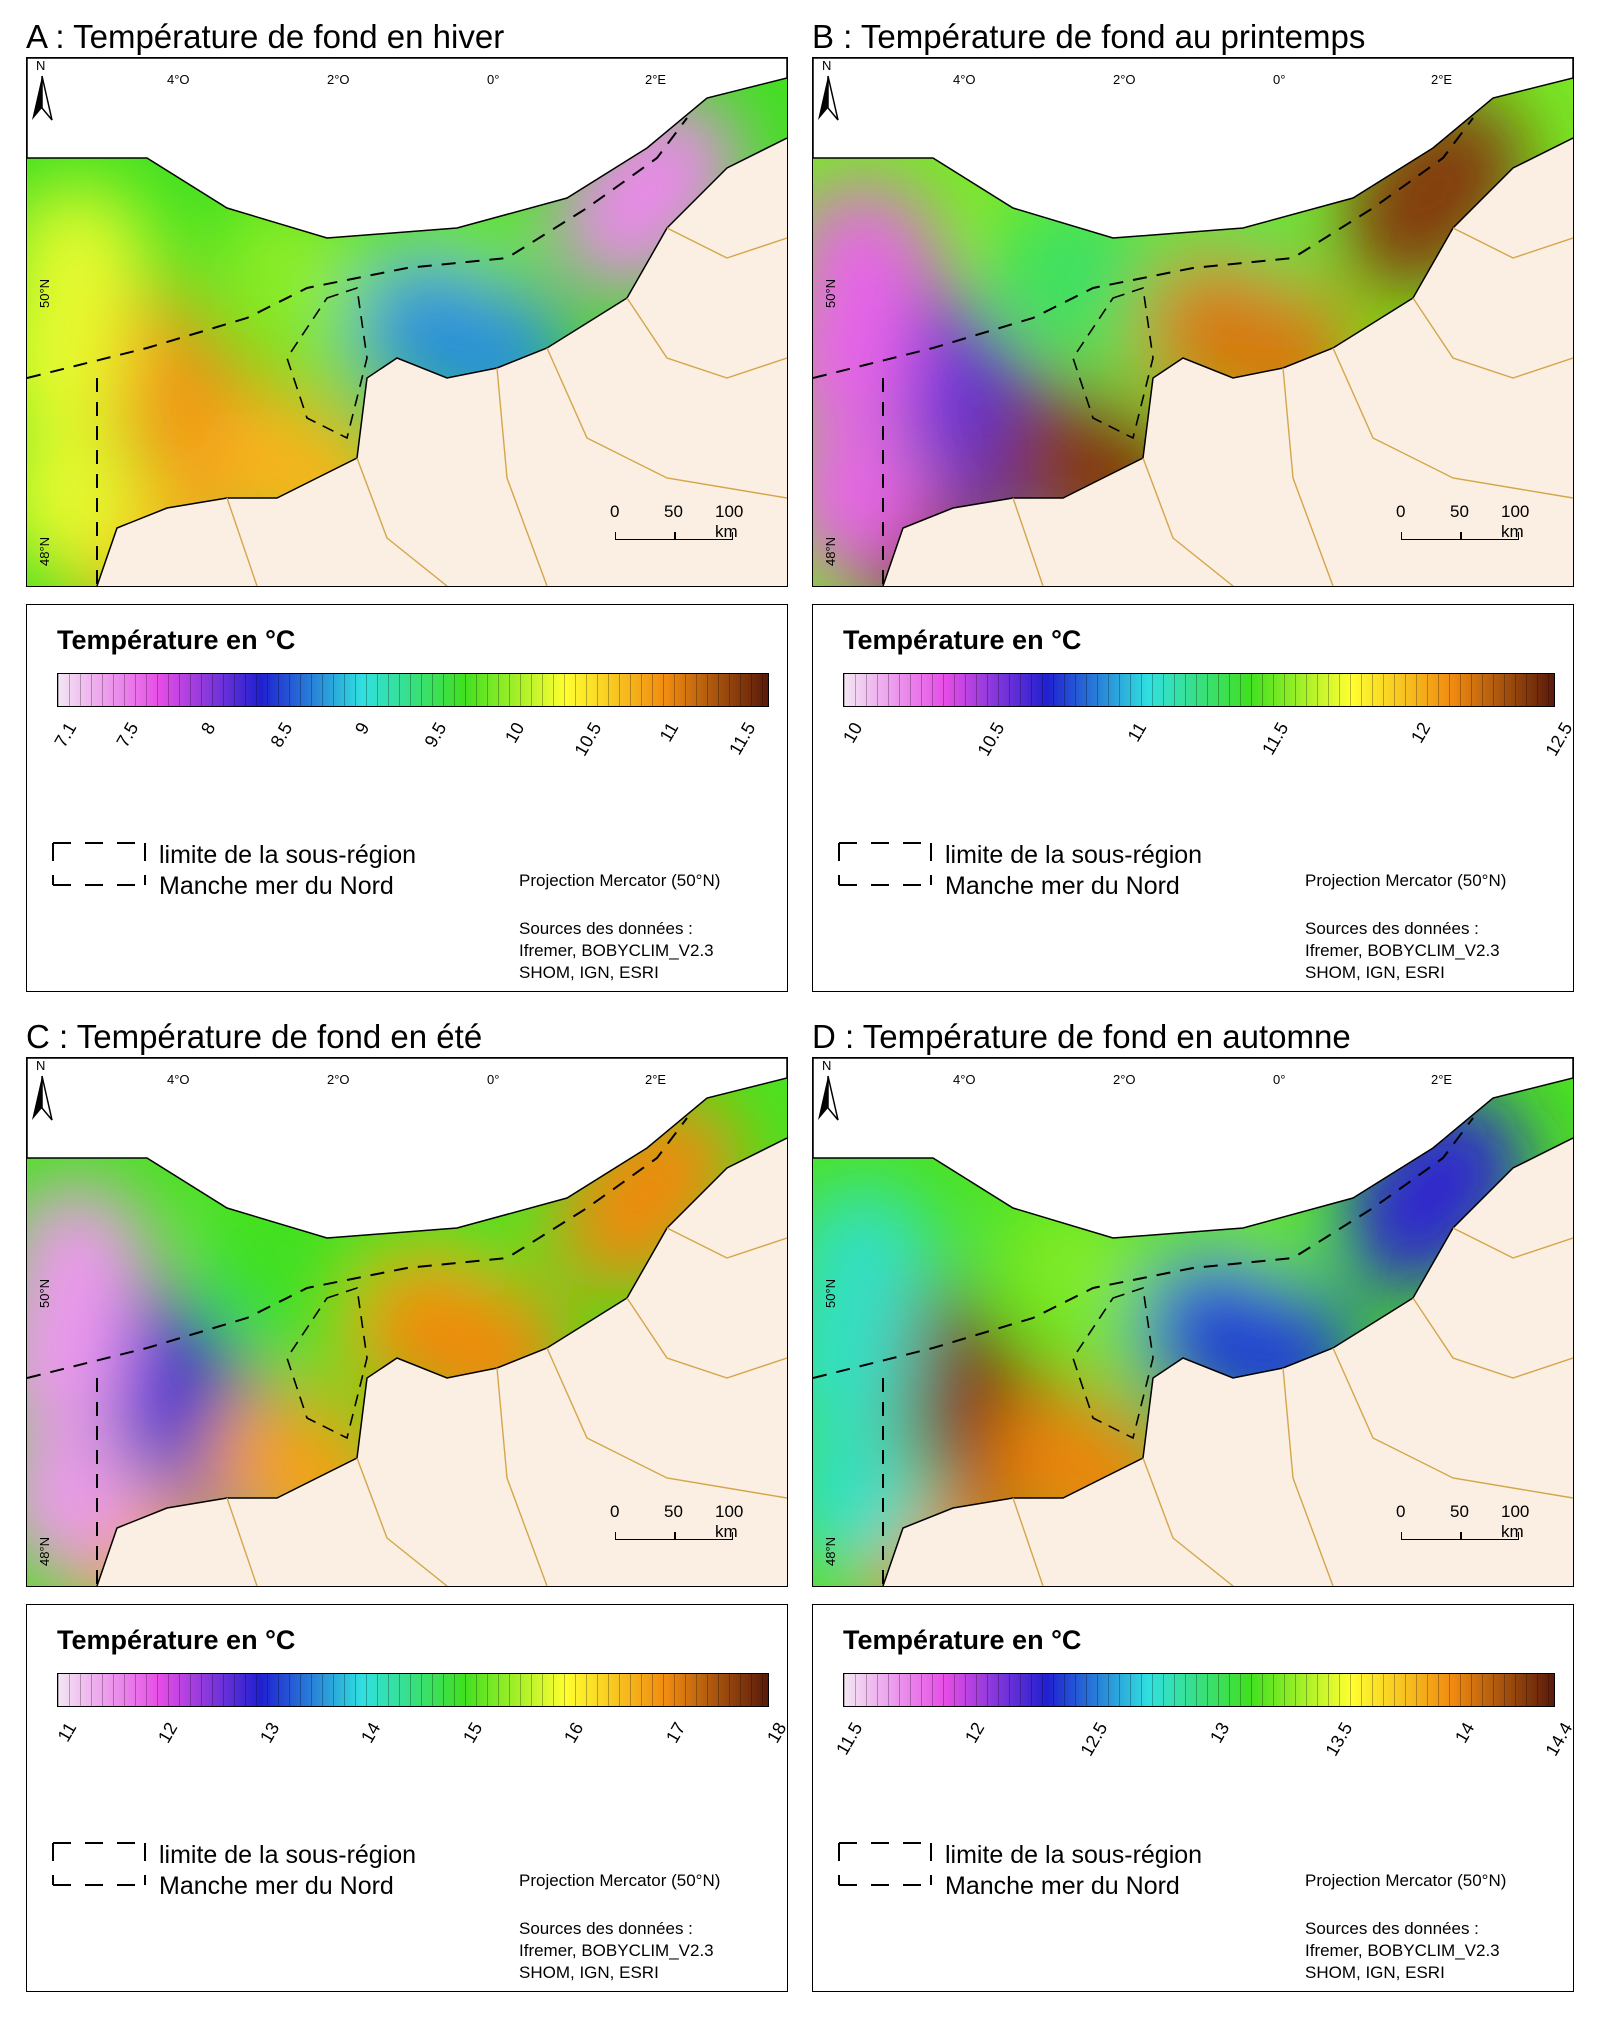  I want to click on scale-bar: 0 50 100 km, so click(1476, 532).